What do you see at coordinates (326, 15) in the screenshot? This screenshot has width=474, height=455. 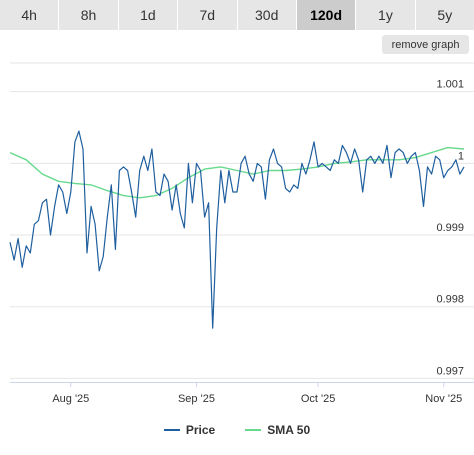 I see `range-tab-120d: 120d` at bounding box center [326, 15].